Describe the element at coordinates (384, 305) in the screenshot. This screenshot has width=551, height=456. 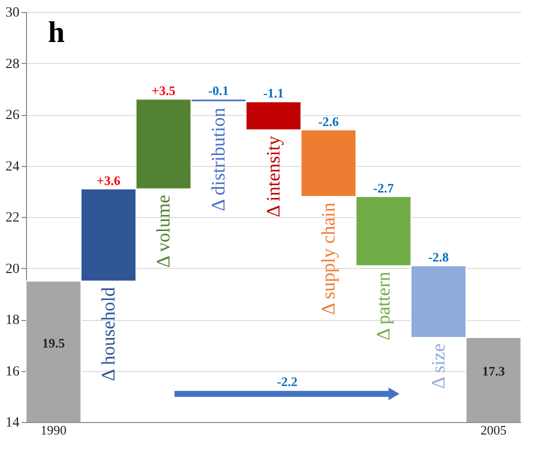
I see `x-tick-label: Δ pattern` at that location.